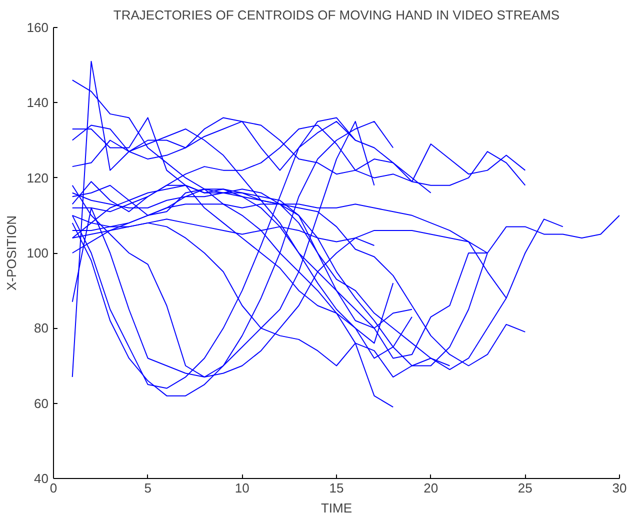 The image size is (629, 518). Describe the element at coordinates (336, 15) in the screenshot. I see `chart-title: TRAJECTORIES OF CENTROIDS OF MOVING HAND IN VIDEO STREAMS` at that location.